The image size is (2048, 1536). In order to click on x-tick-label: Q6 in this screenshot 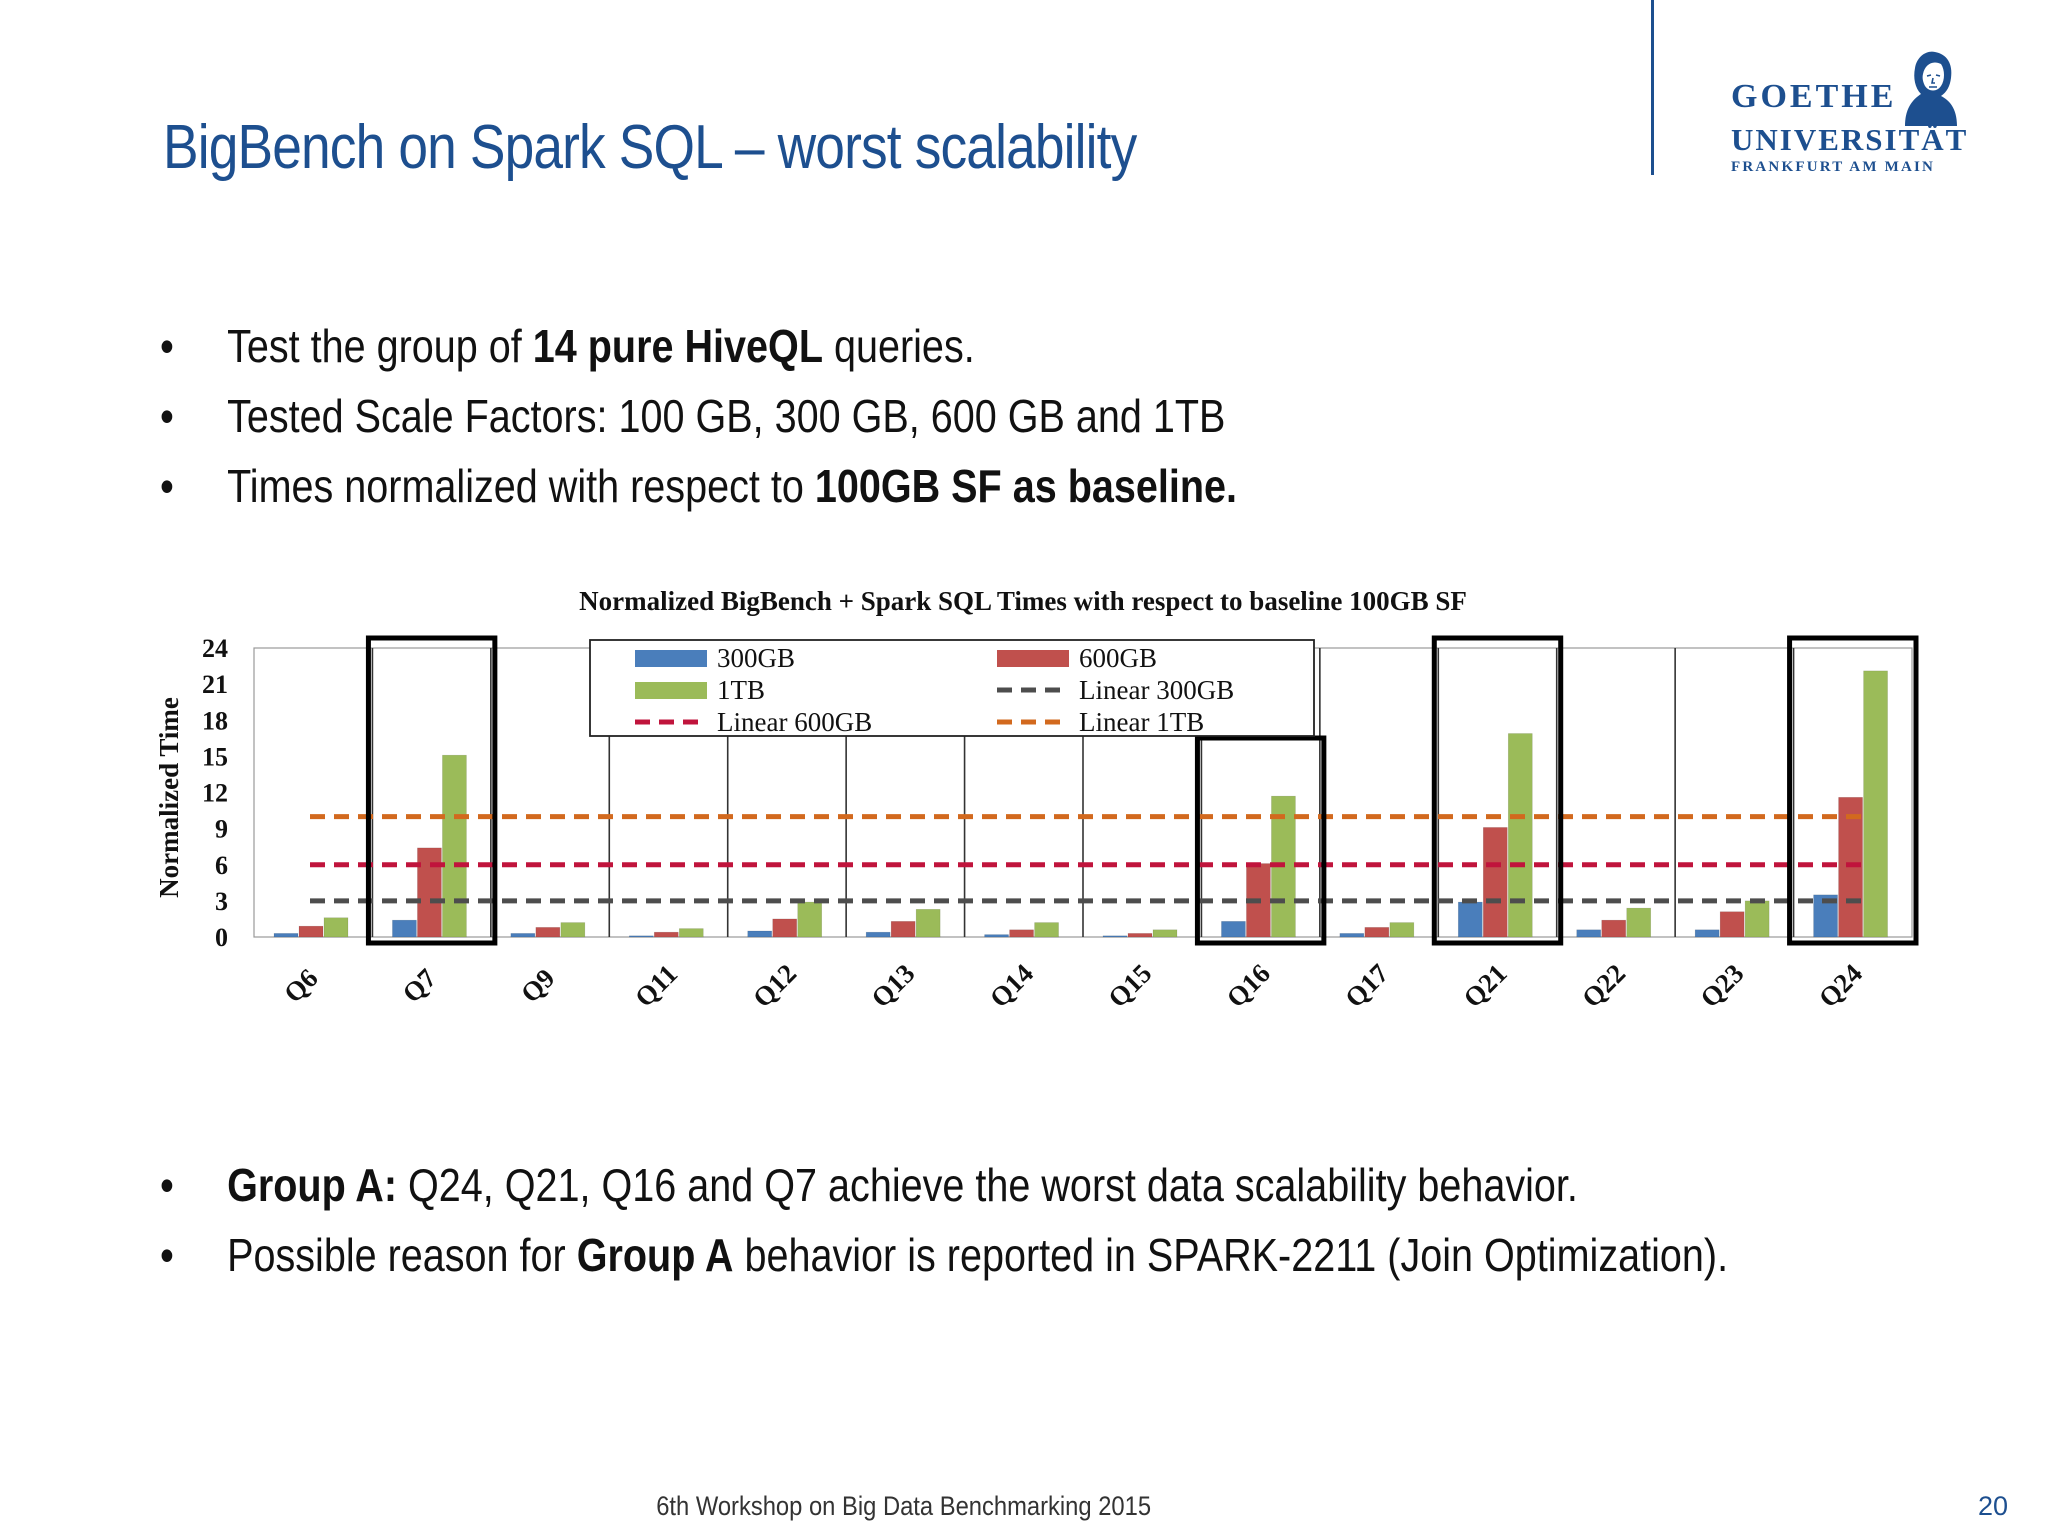, I will do `click(301, 986)`.